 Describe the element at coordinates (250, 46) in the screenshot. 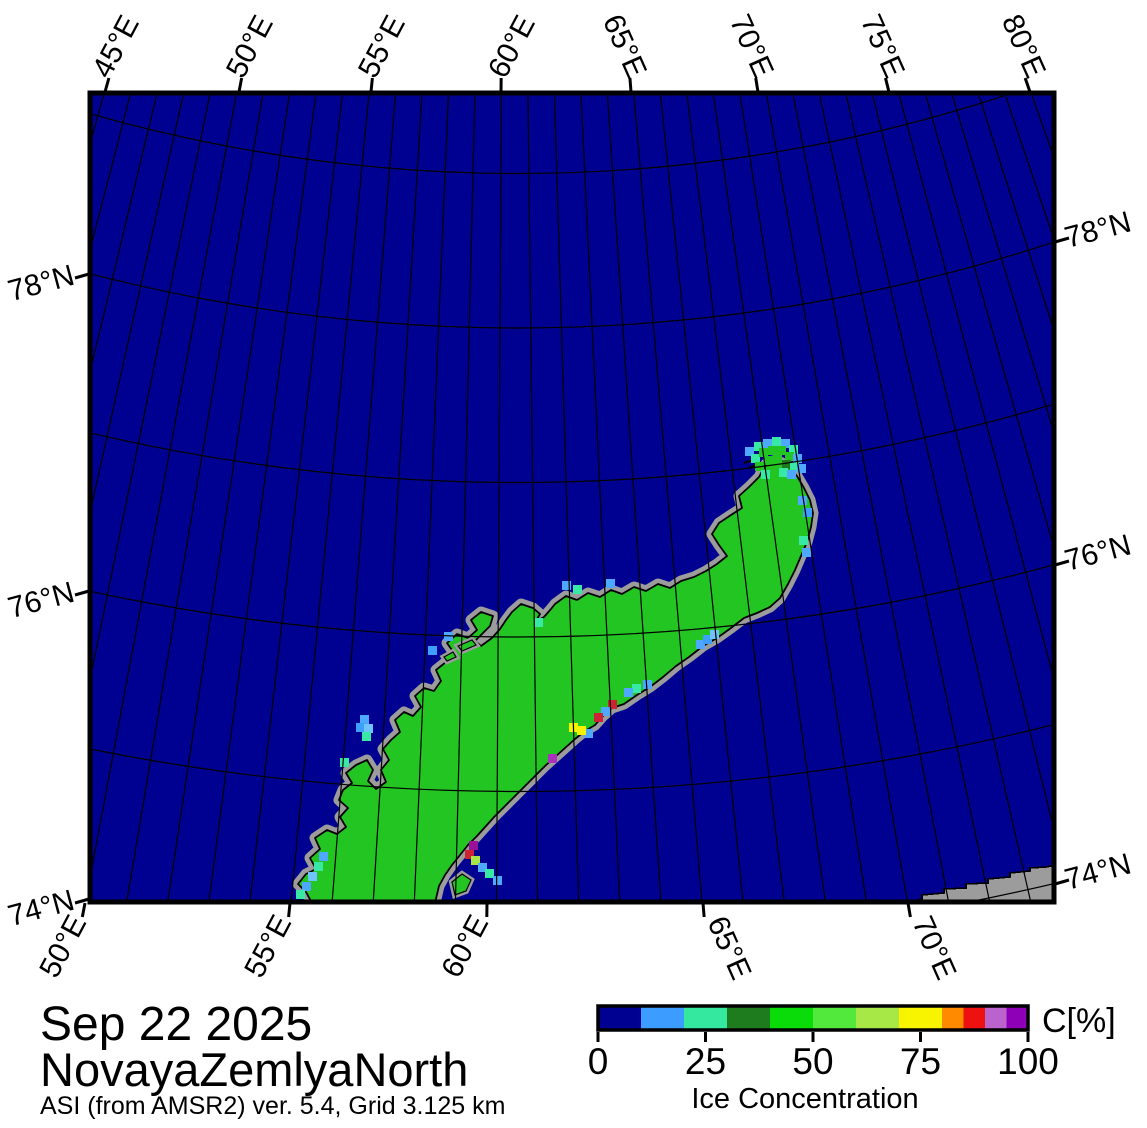

I see `top-lon-label: 50°E` at that location.